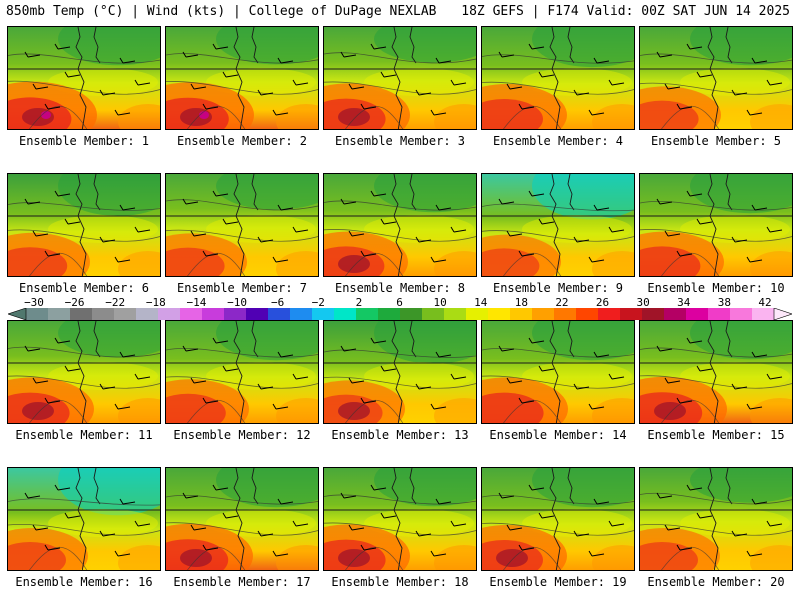 This screenshot has width=800, height=600. Describe the element at coordinates (237, 302) in the screenshot. I see `colorbar-tick-label: −10` at that location.